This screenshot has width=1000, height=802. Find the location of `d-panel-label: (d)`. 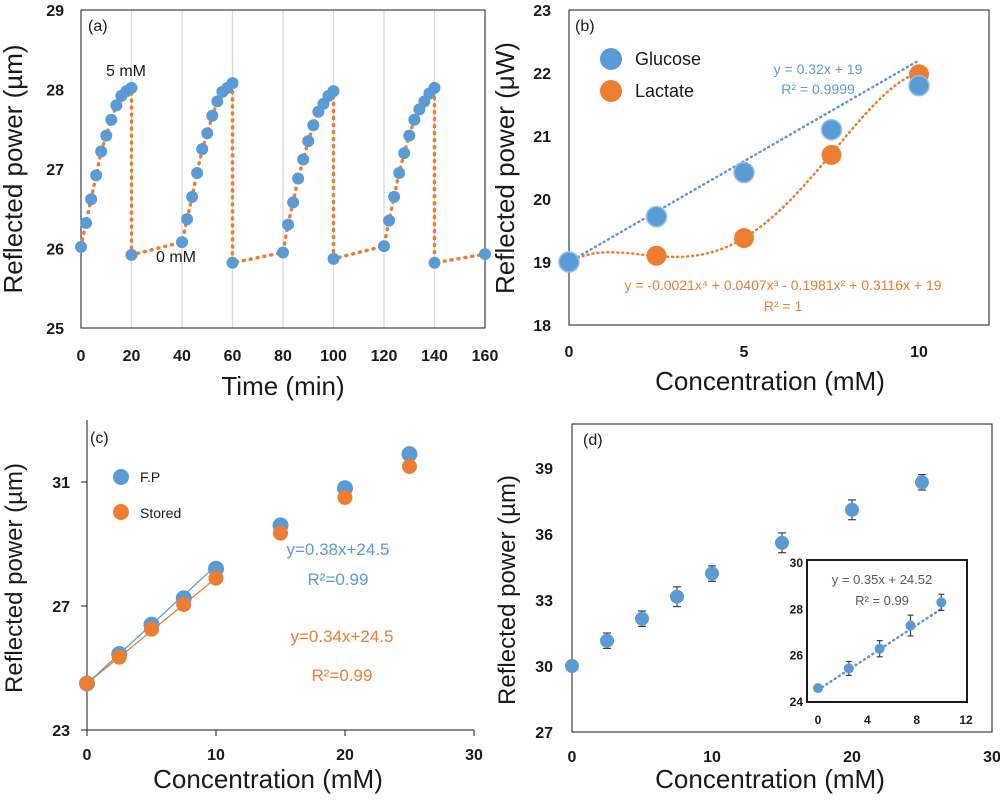

d-panel-label: (d) is located at coordinates (593, 440).